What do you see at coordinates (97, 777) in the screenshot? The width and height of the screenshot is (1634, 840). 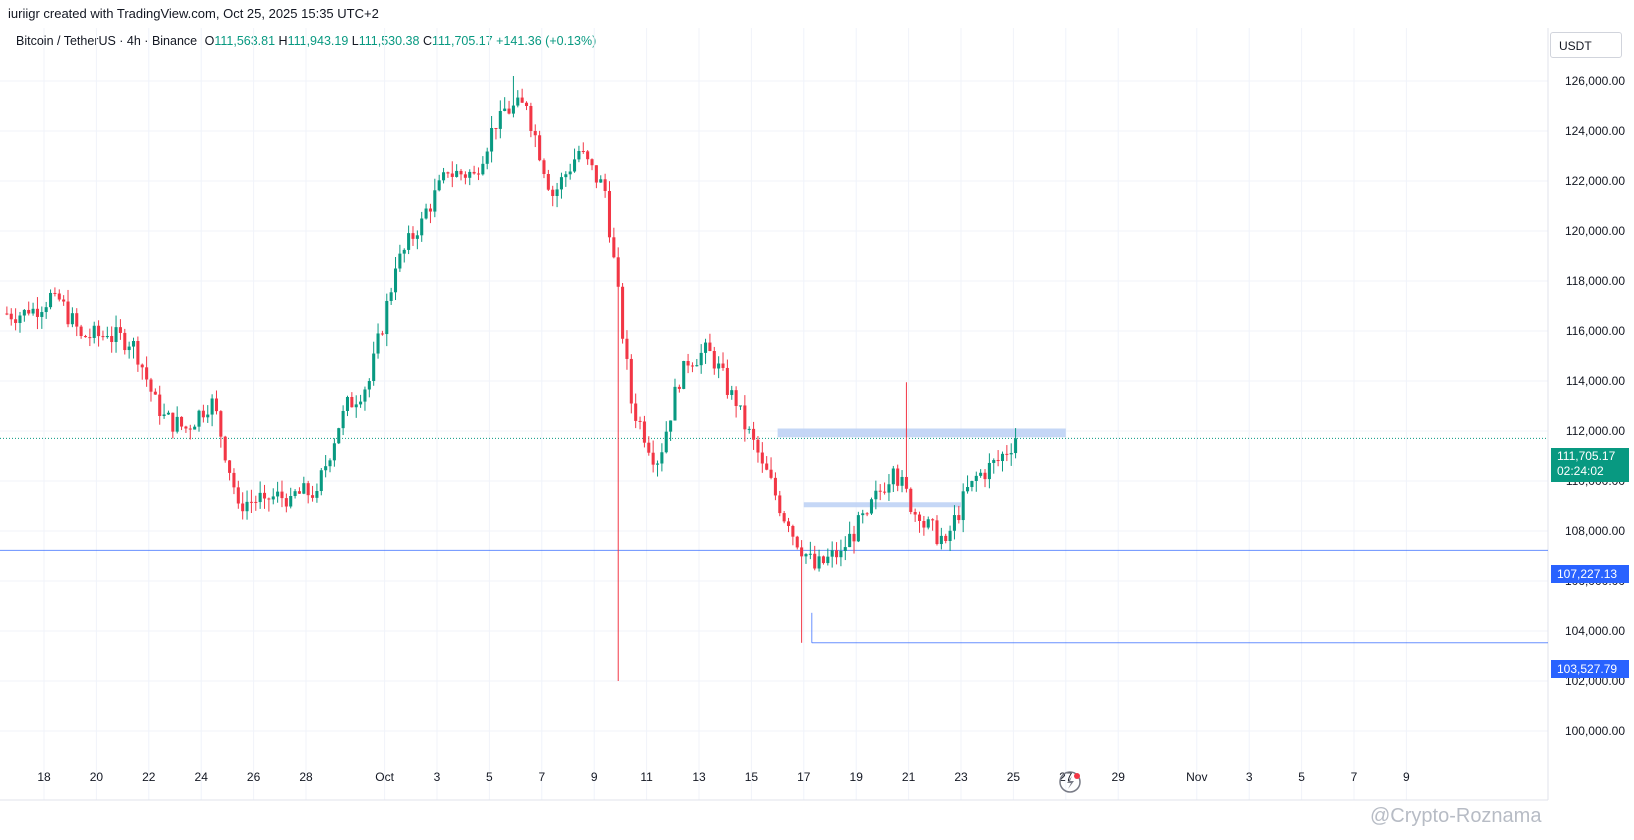 I see `date-tick-label: 20` at bounding box center [97, 777].